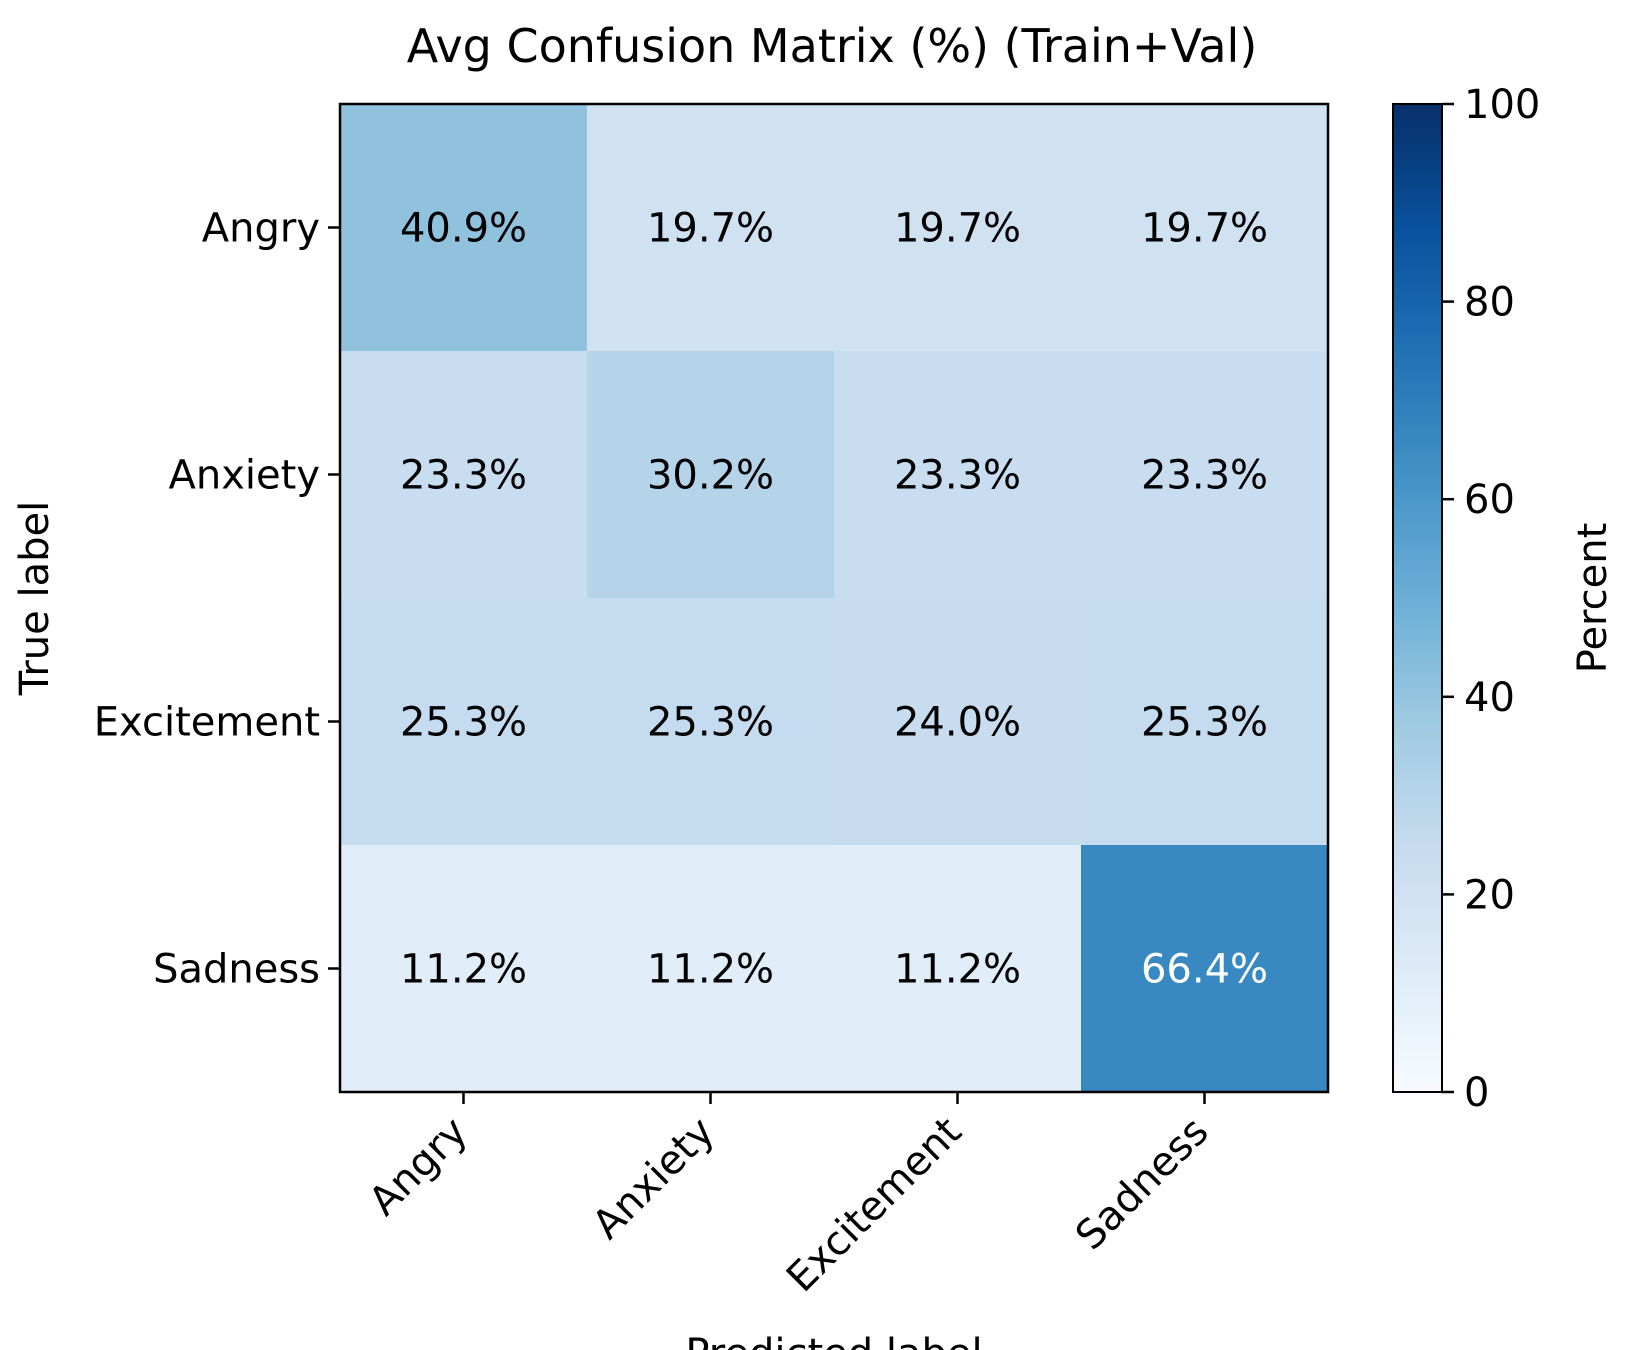  What do you see at coordinates (1476, 1093) in the screenshot?
I see `colorbar-tick-label: 0` at bounding box center [1476, 1093].